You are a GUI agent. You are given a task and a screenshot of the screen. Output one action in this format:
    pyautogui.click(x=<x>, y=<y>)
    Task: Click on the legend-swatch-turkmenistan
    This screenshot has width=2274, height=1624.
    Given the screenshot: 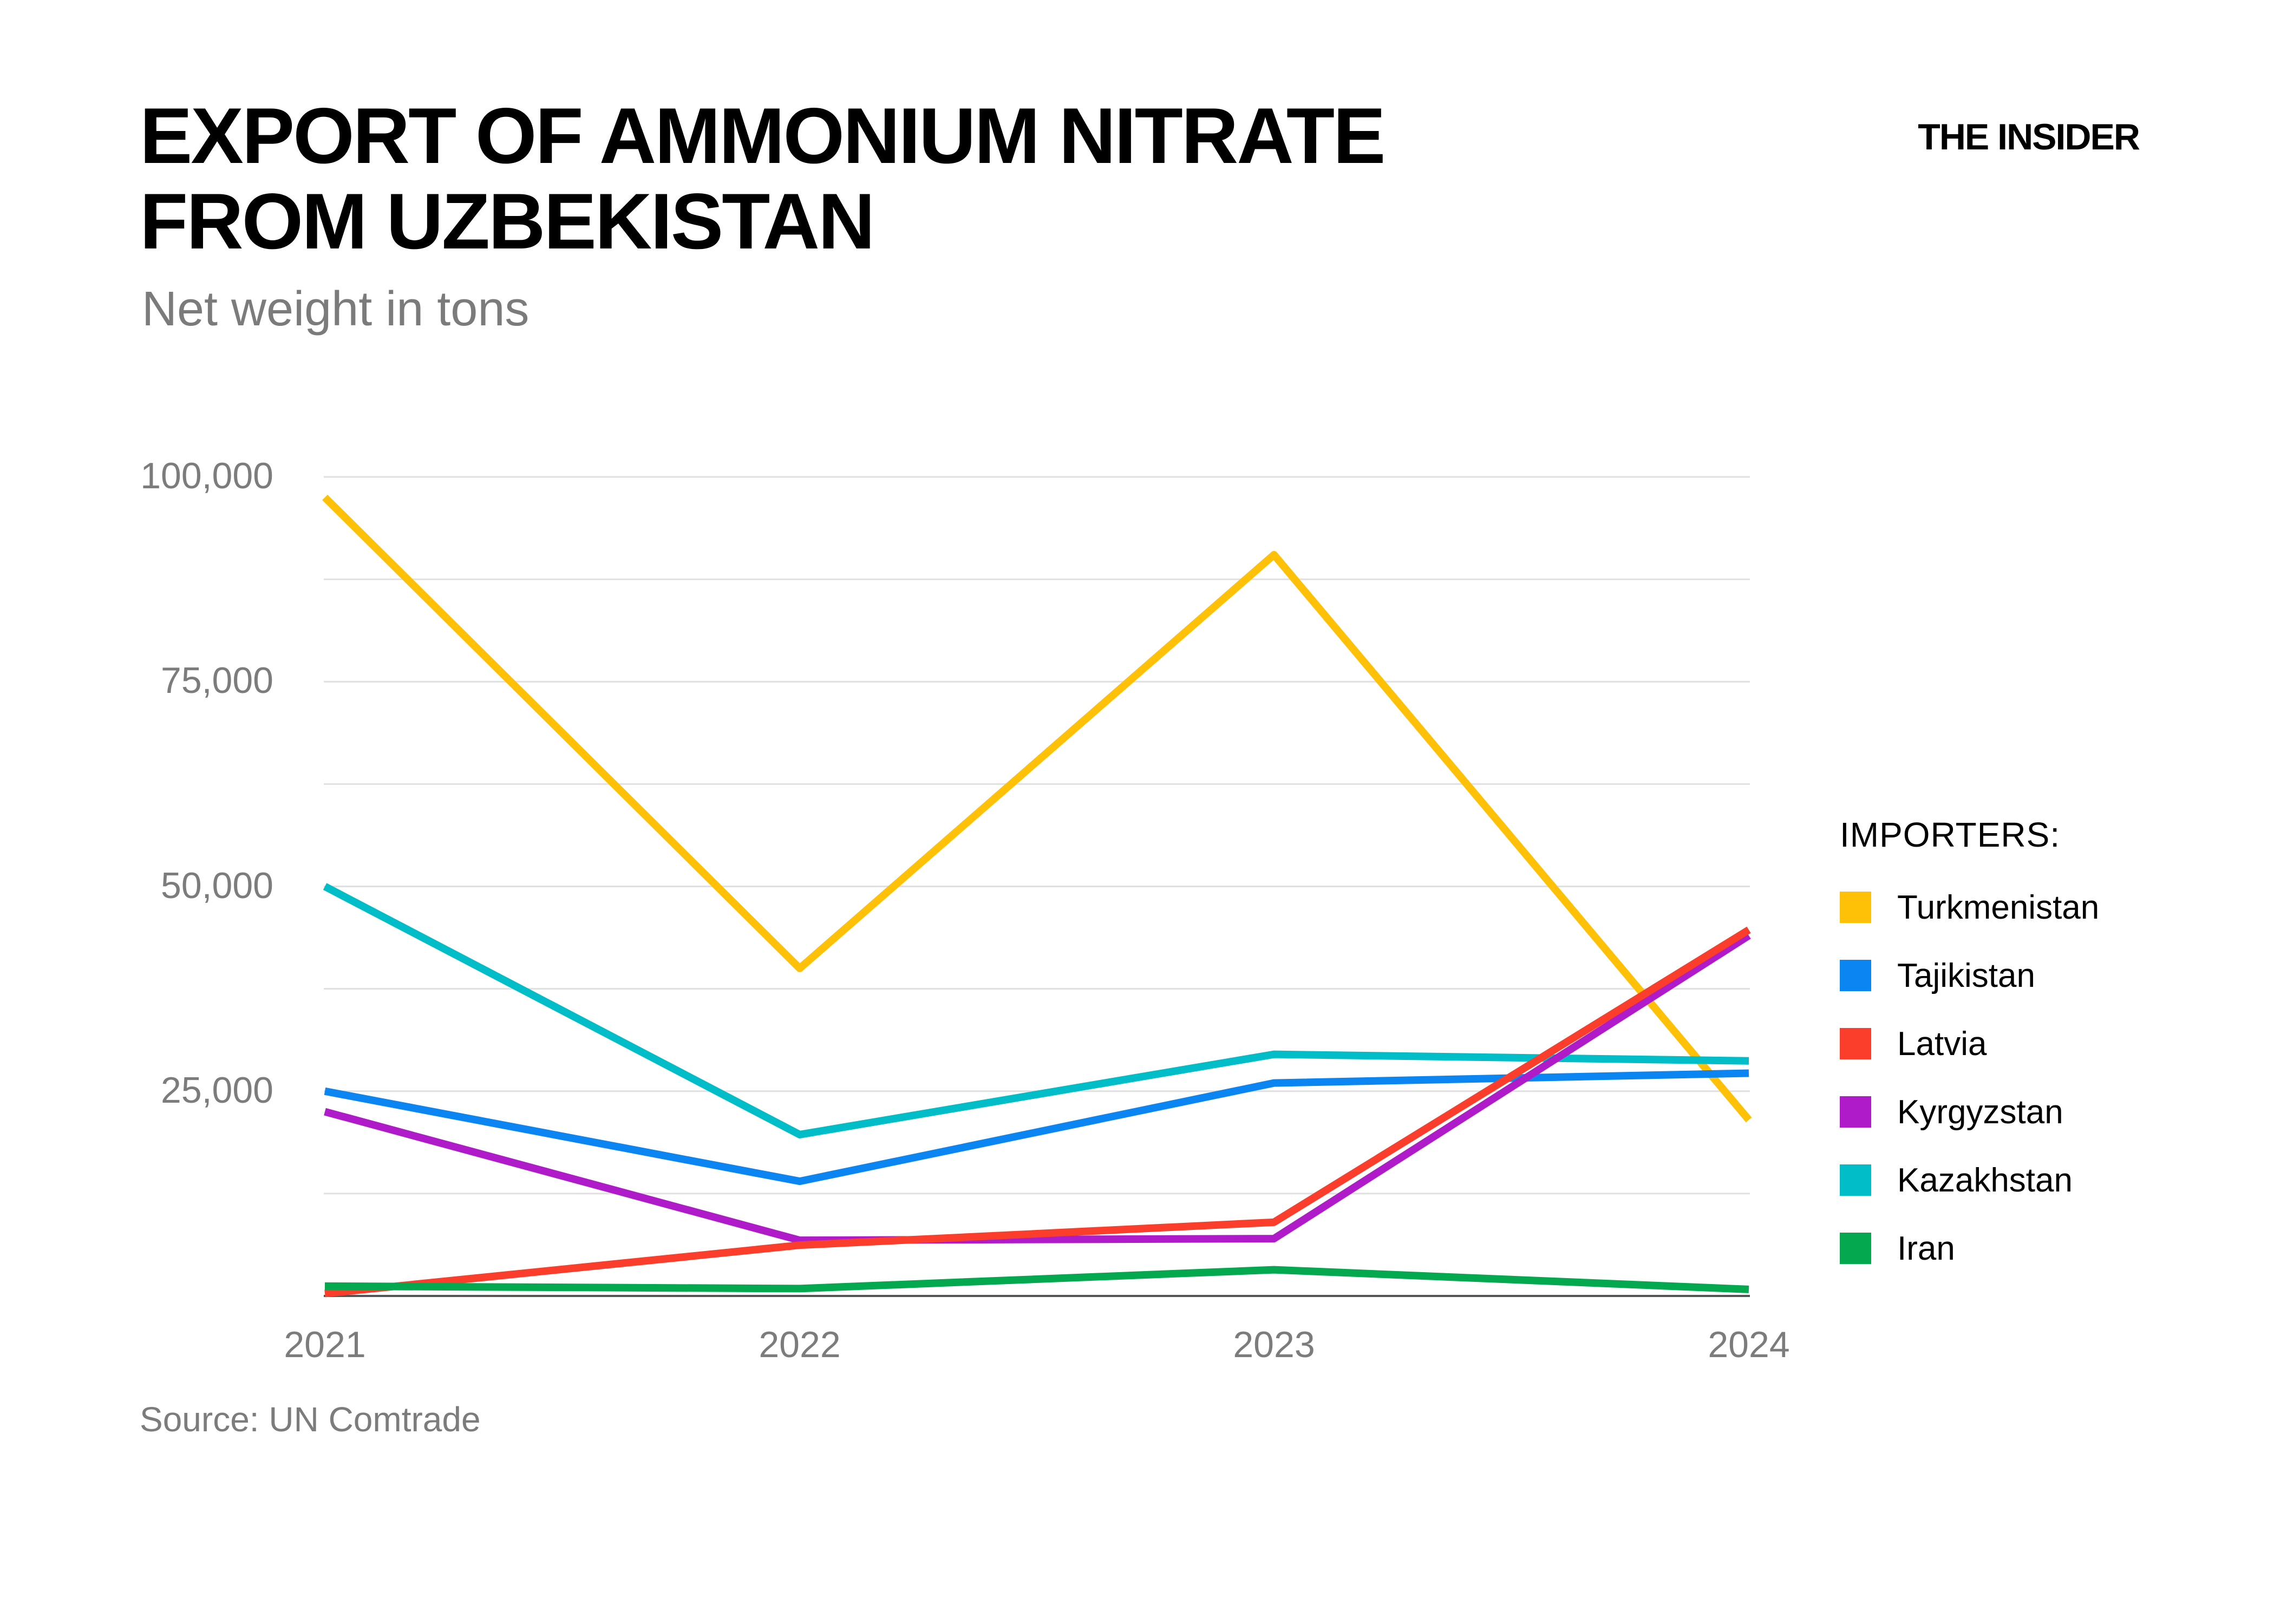 What is the action you would take?
    pyautogui.click(x=1856, y=908)
    